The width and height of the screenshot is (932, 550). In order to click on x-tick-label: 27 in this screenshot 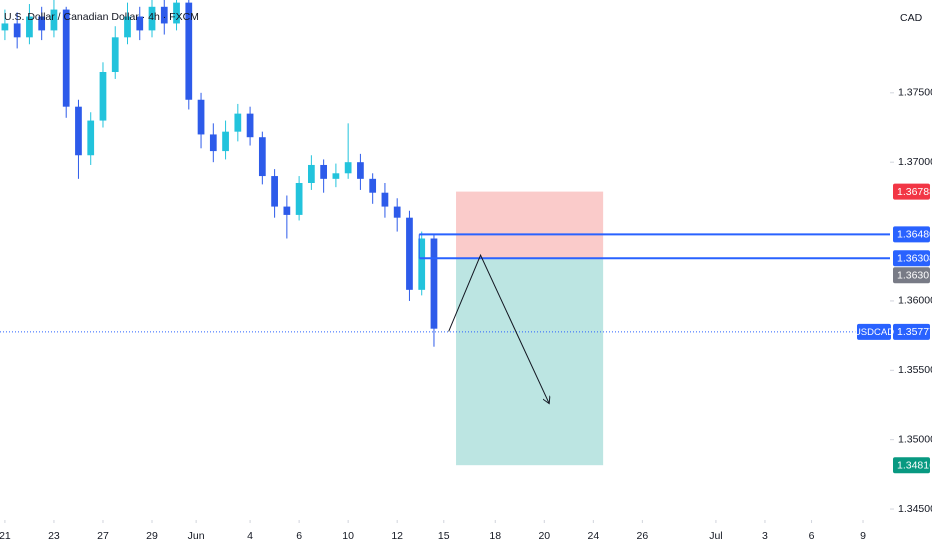, I will do `click(103, 536)`.